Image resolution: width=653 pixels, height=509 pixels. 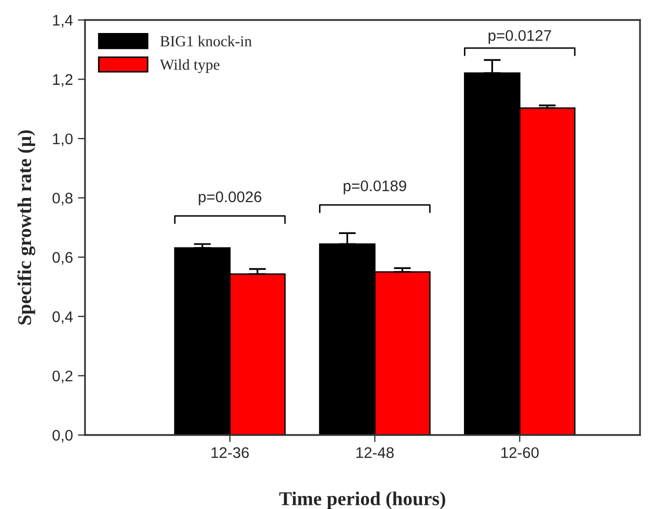 I want to click on annotation: p=0.0127, so click(x=520, y=37).